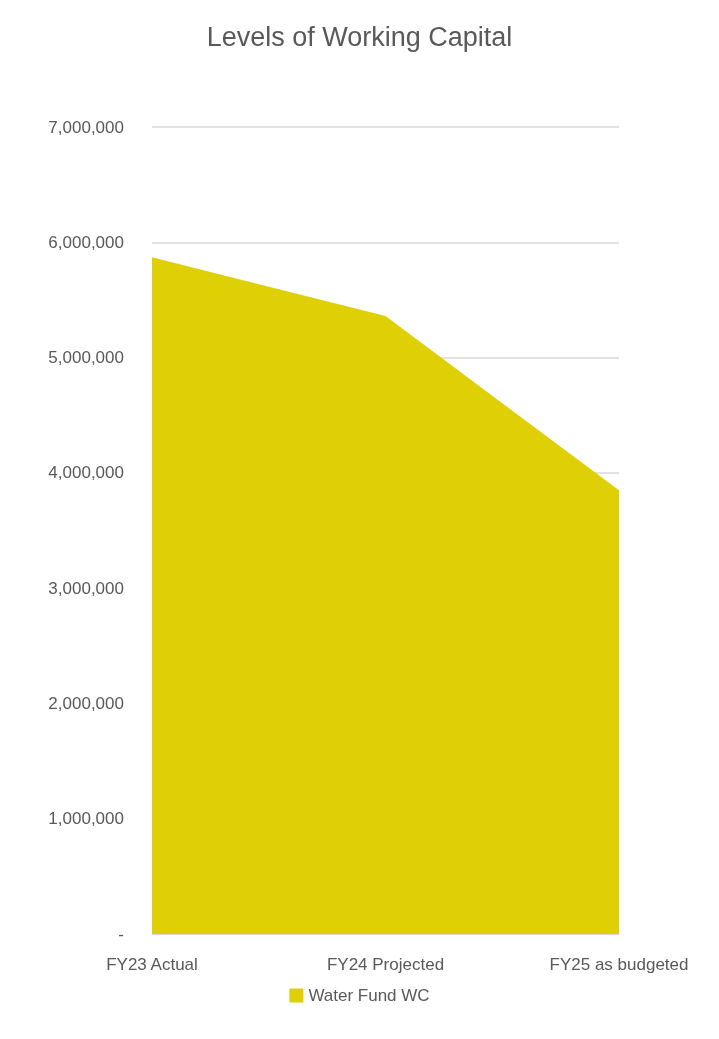 The width and height of the screenshot is (719, 1039). Describe the element at coordinates (152, 964) in the screenshot. I see `x-tick-label: FY23 Actual` at that location.